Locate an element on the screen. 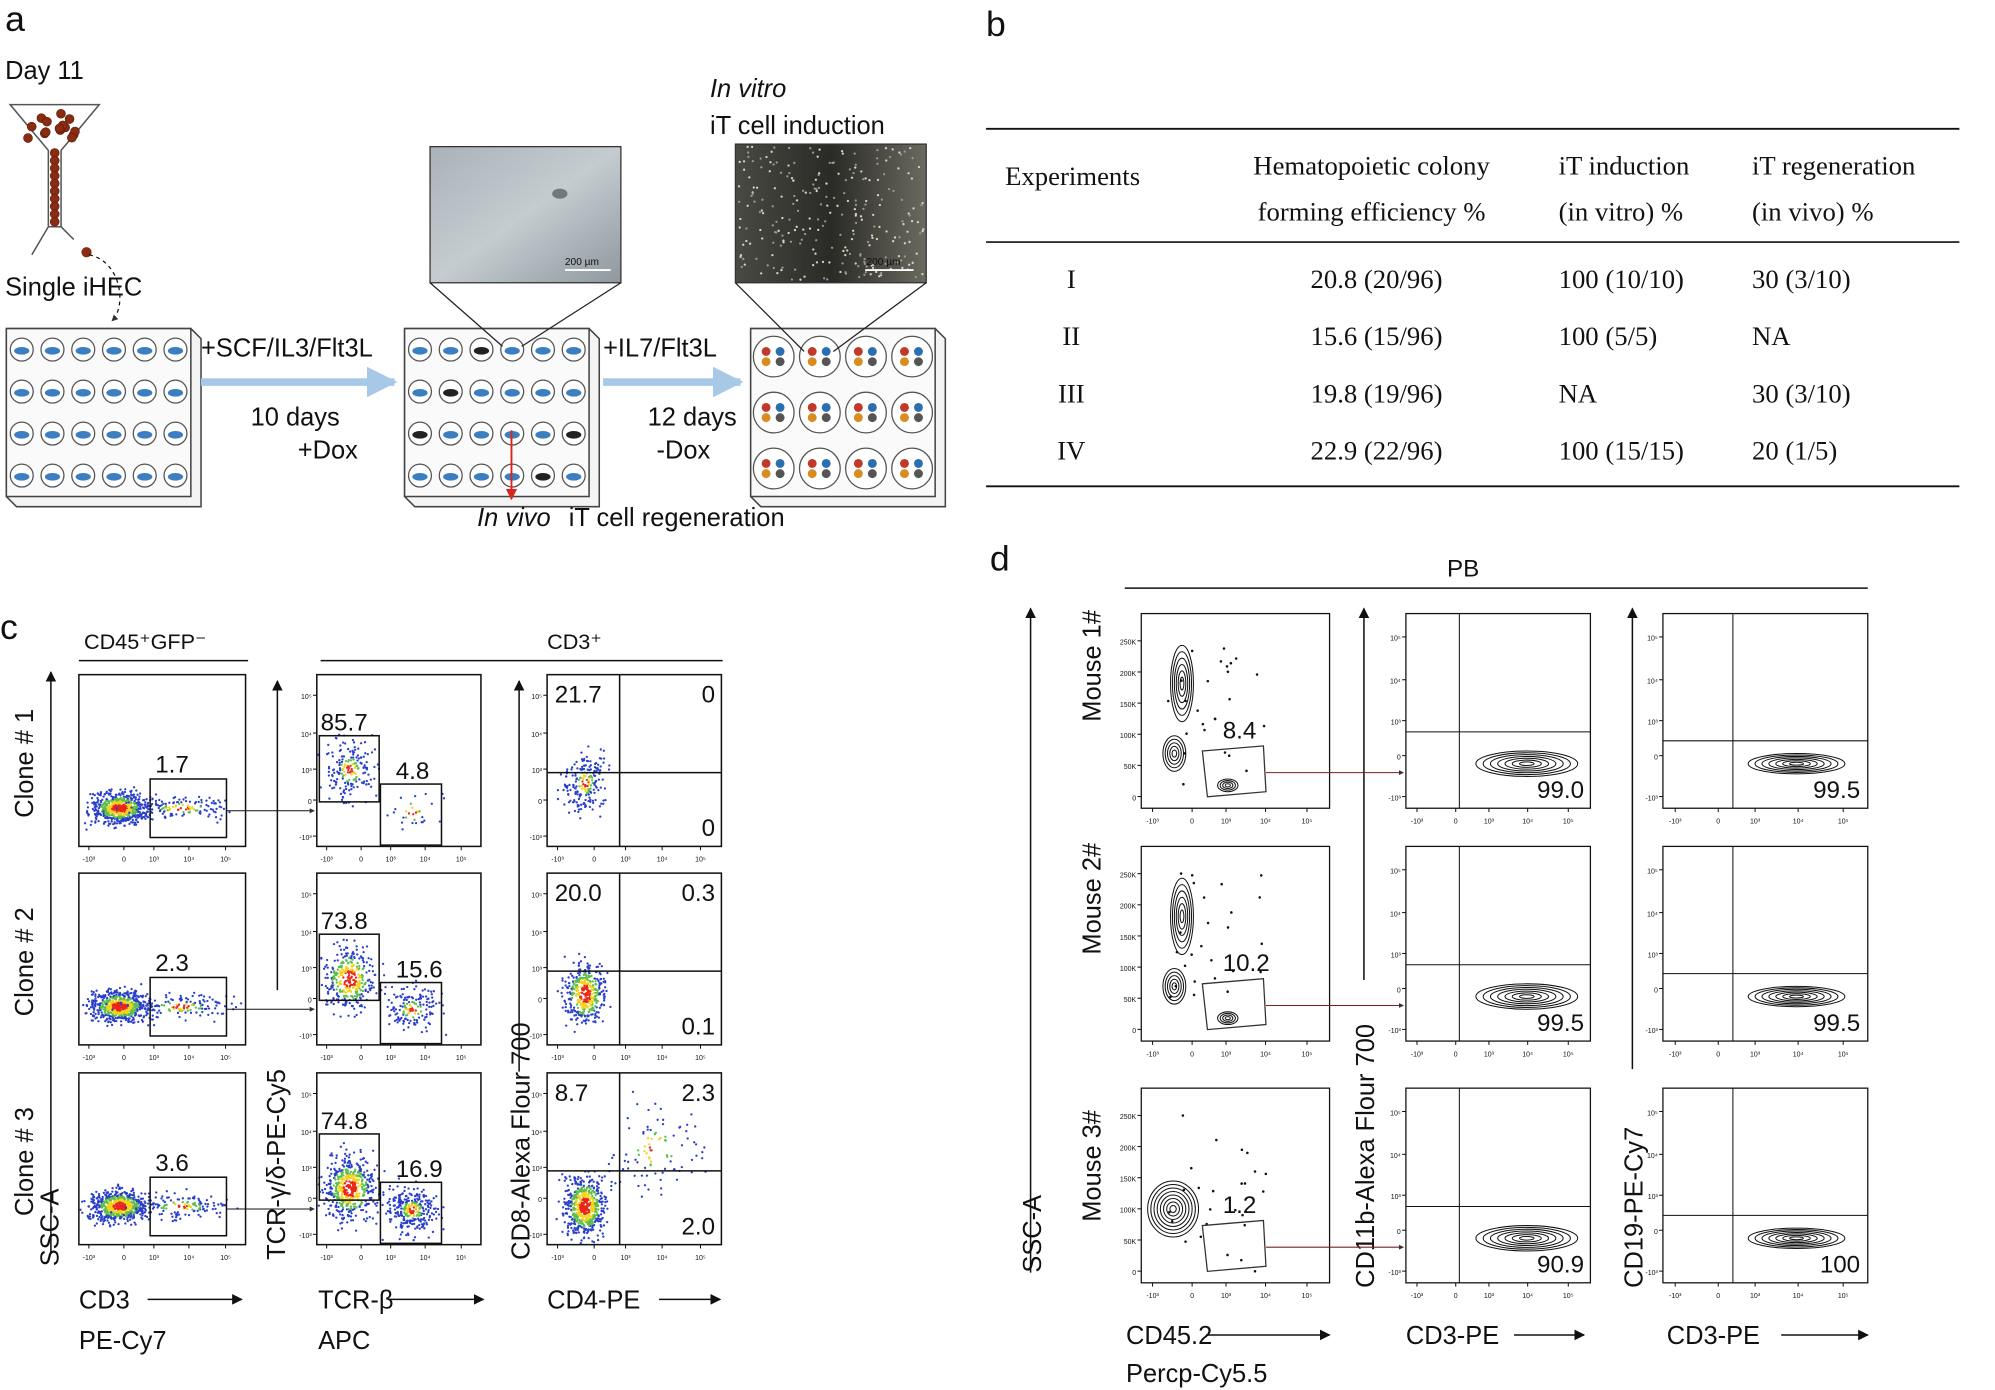 The height and width of the screenshot is (1390, 1995). panel-label: b is located at coordinates (996, 24).